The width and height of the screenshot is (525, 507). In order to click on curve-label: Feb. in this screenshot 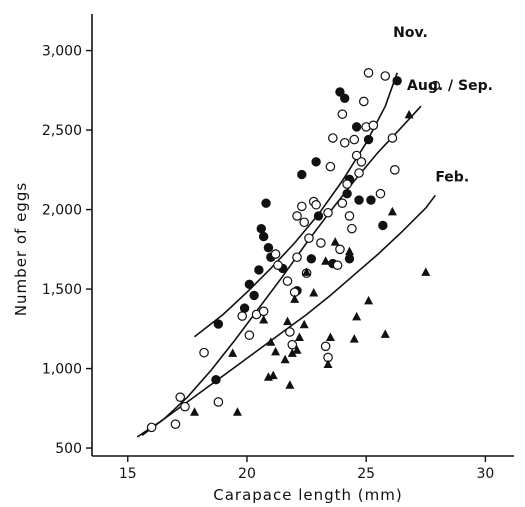, I will do `click(452, 177)`.